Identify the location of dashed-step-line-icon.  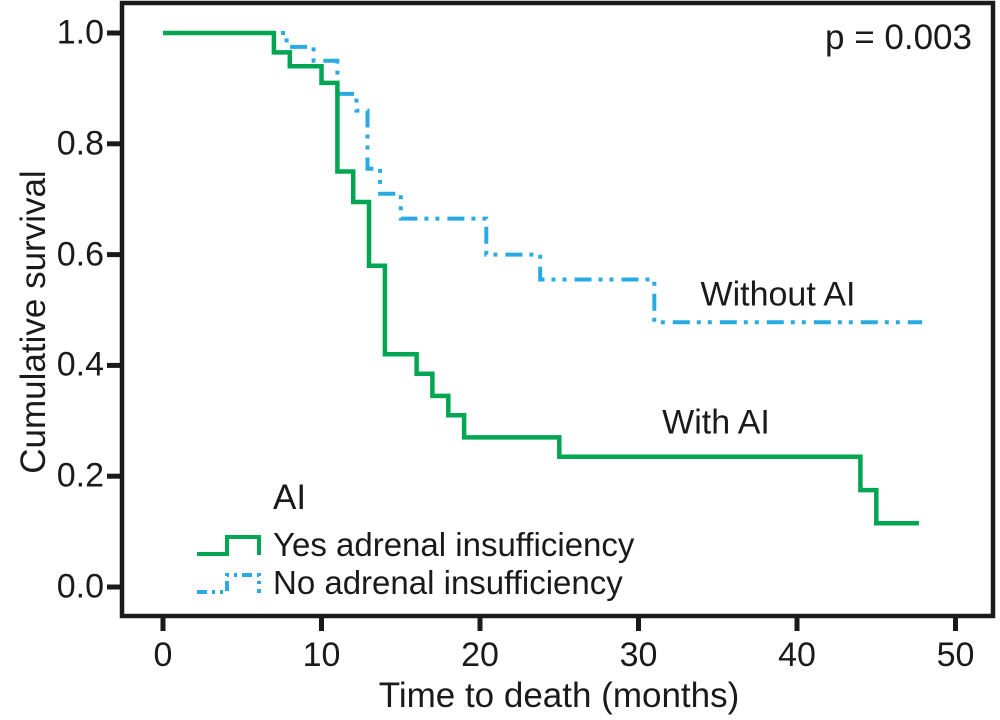
(229, 583).